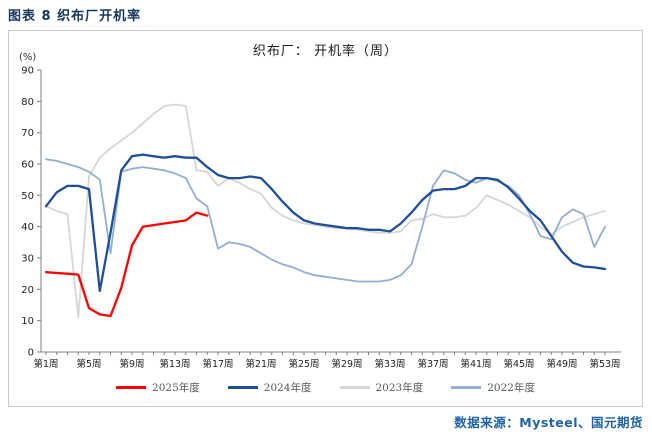  I want to click on y-tick-label: 70, so click(27, 133).